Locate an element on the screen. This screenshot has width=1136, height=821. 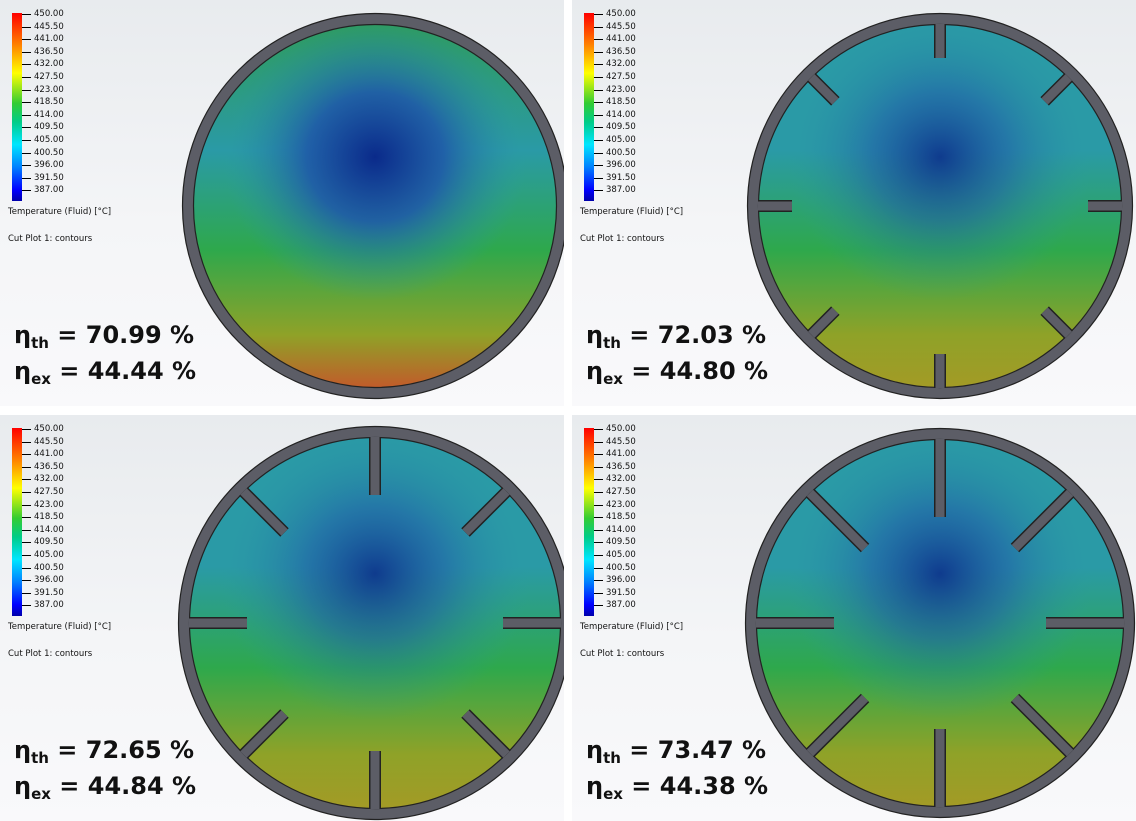
efficiency-value: 72.03 % is located at coordinates (712, 335).